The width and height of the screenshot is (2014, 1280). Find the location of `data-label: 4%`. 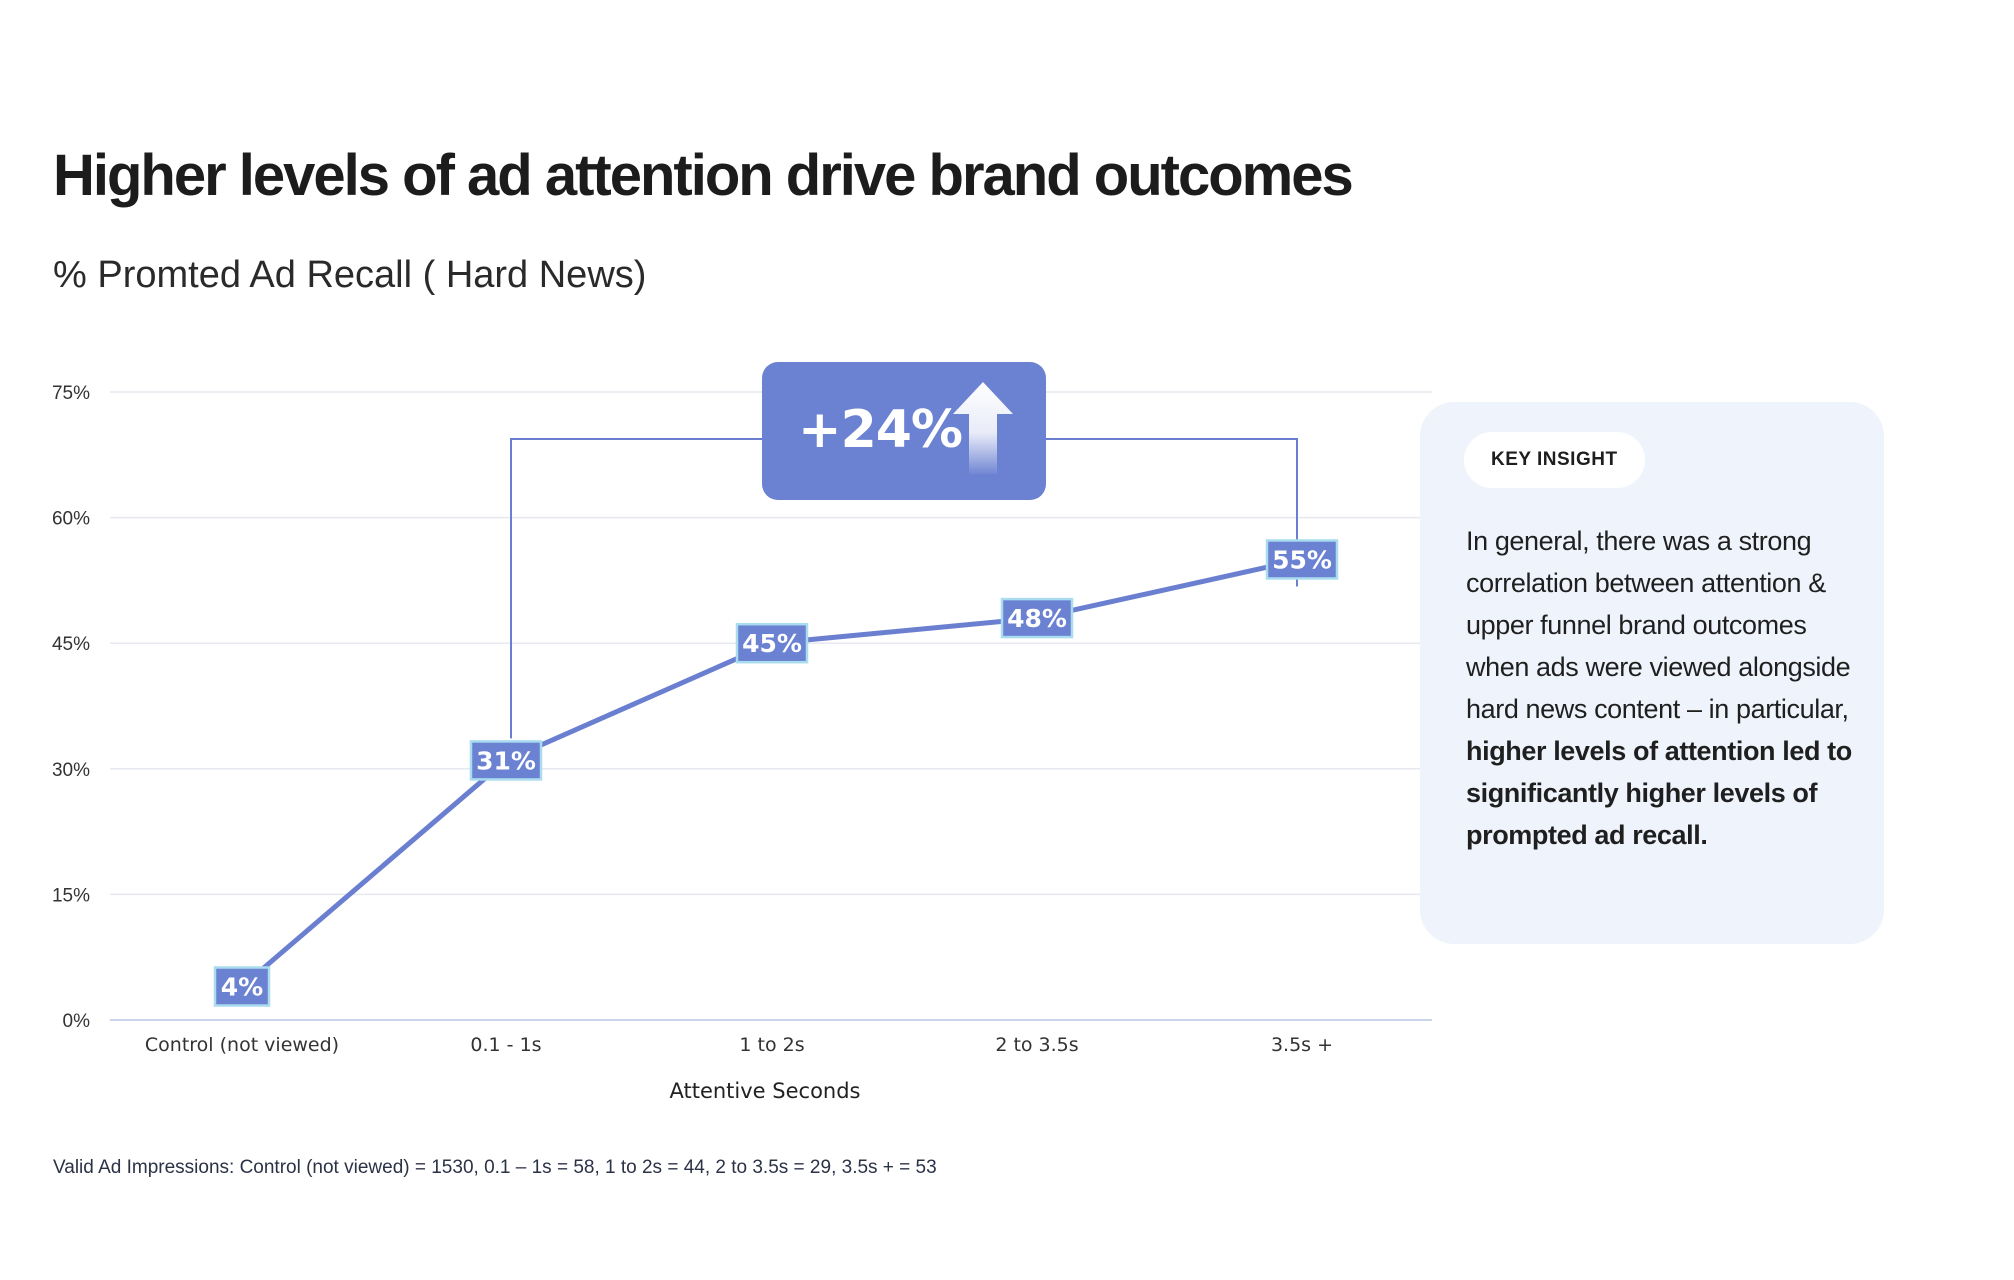

data-label: 4% is located at coordinates (242, 986).